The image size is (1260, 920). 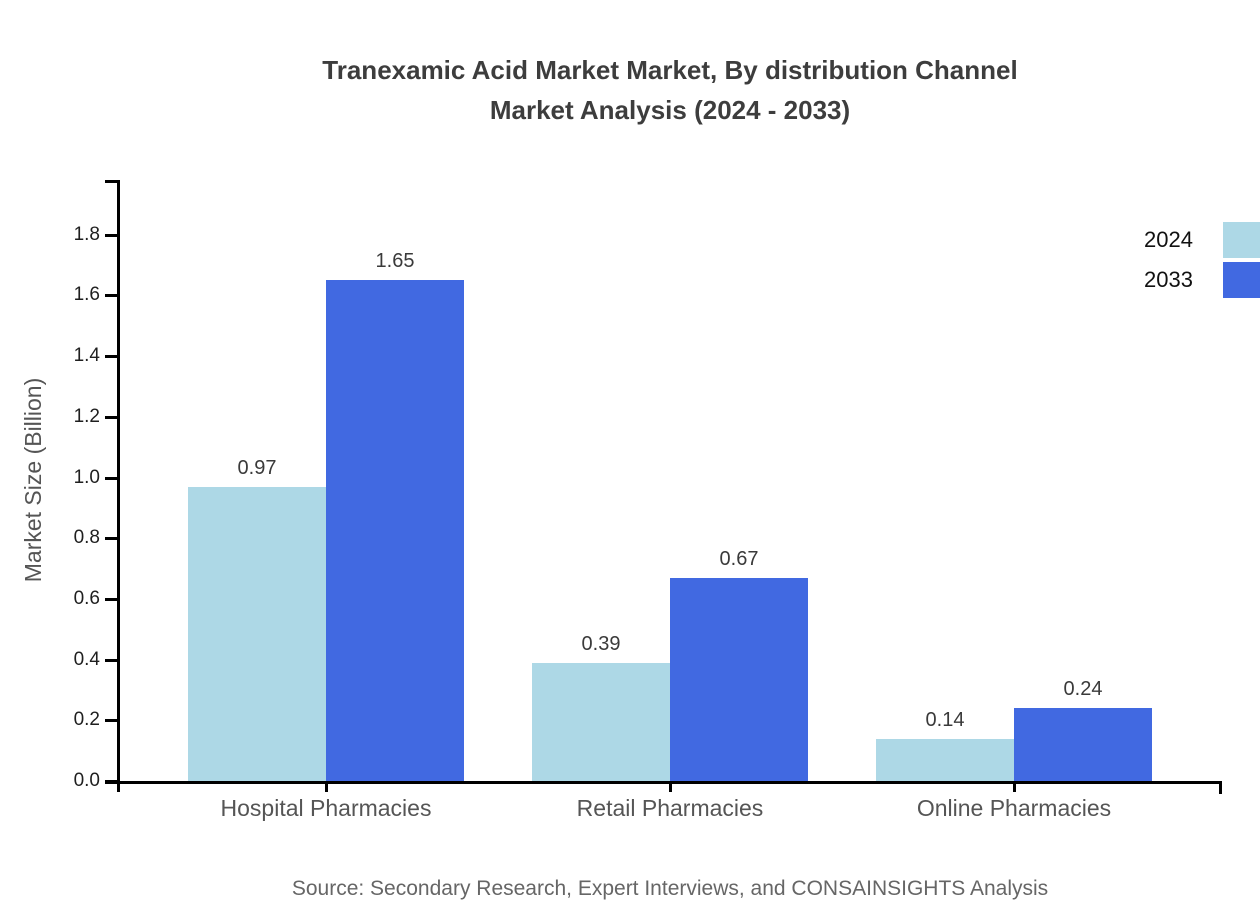 What do you see at coordinates (1202, 280) in the screenshot?
I see `legend-item-2033: 2033` at bounding box center [1202, 280].